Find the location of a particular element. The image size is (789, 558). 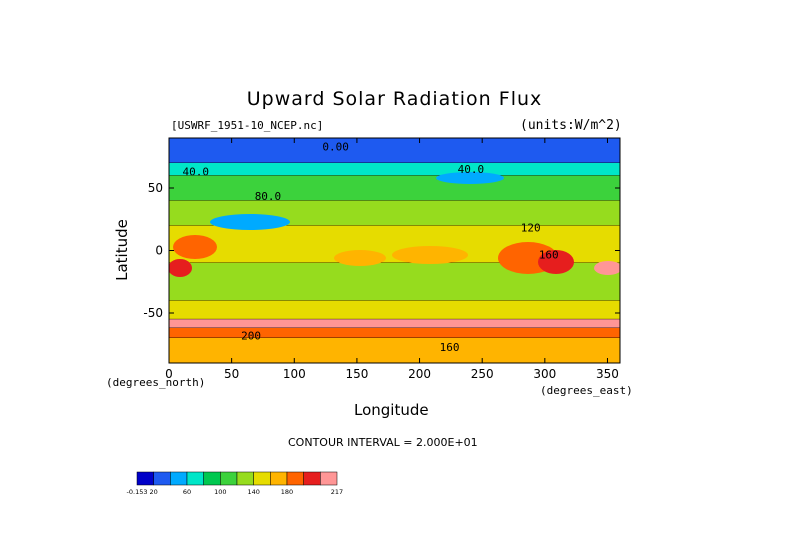

x-unit-label: (degrees_east) is located at coordinates (586, 390).